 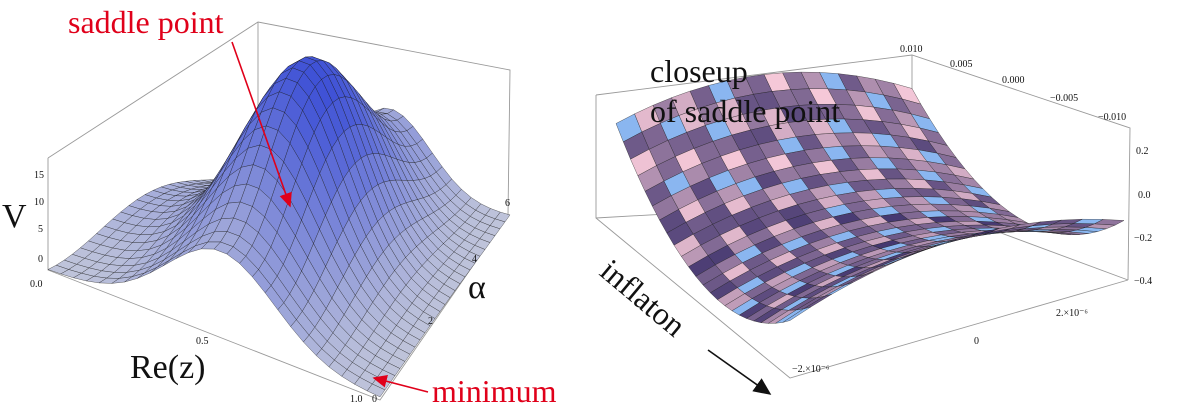 What do you see at coordinates (477, 287) in the screenshot?
I see `left-y-label: α` at bounding box center [477, 287].